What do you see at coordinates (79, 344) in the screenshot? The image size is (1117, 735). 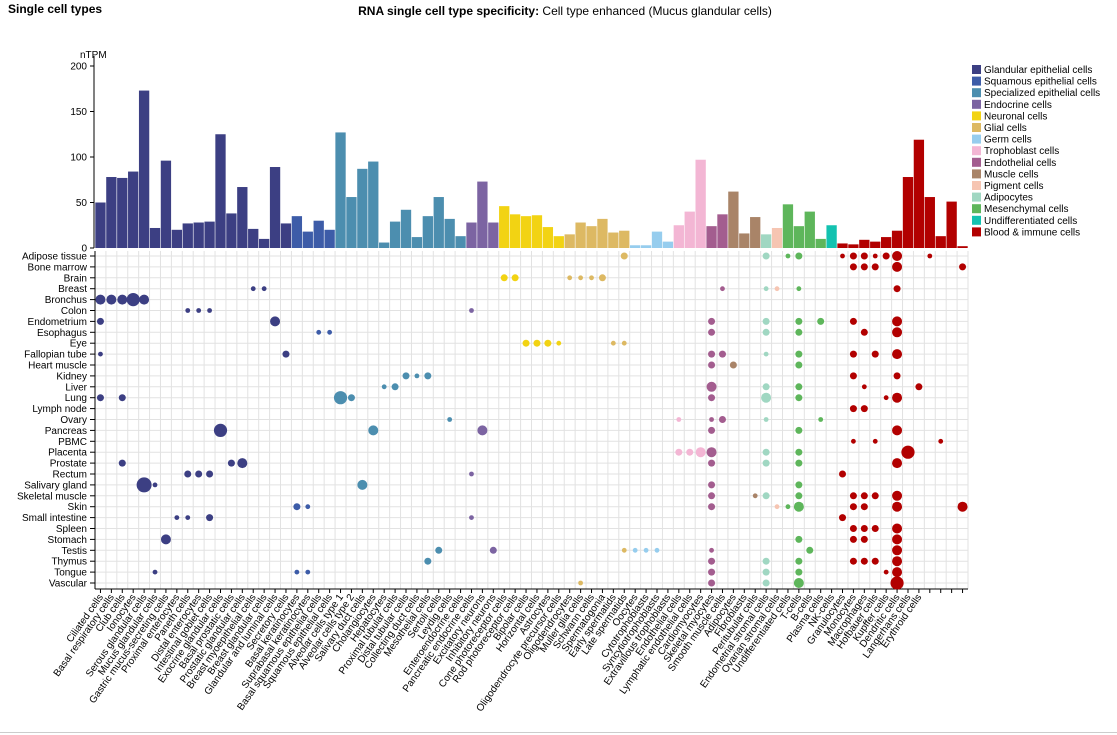 I see `tissue-label: Eye` at bounding box center [79, 344].